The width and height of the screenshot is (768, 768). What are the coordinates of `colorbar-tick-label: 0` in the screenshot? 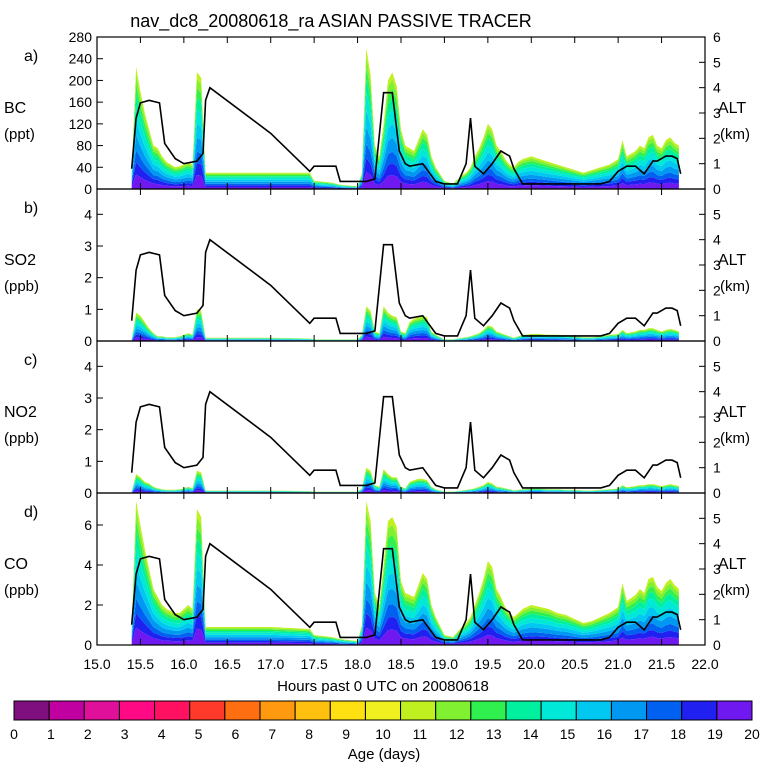 It's located at (14, 734).